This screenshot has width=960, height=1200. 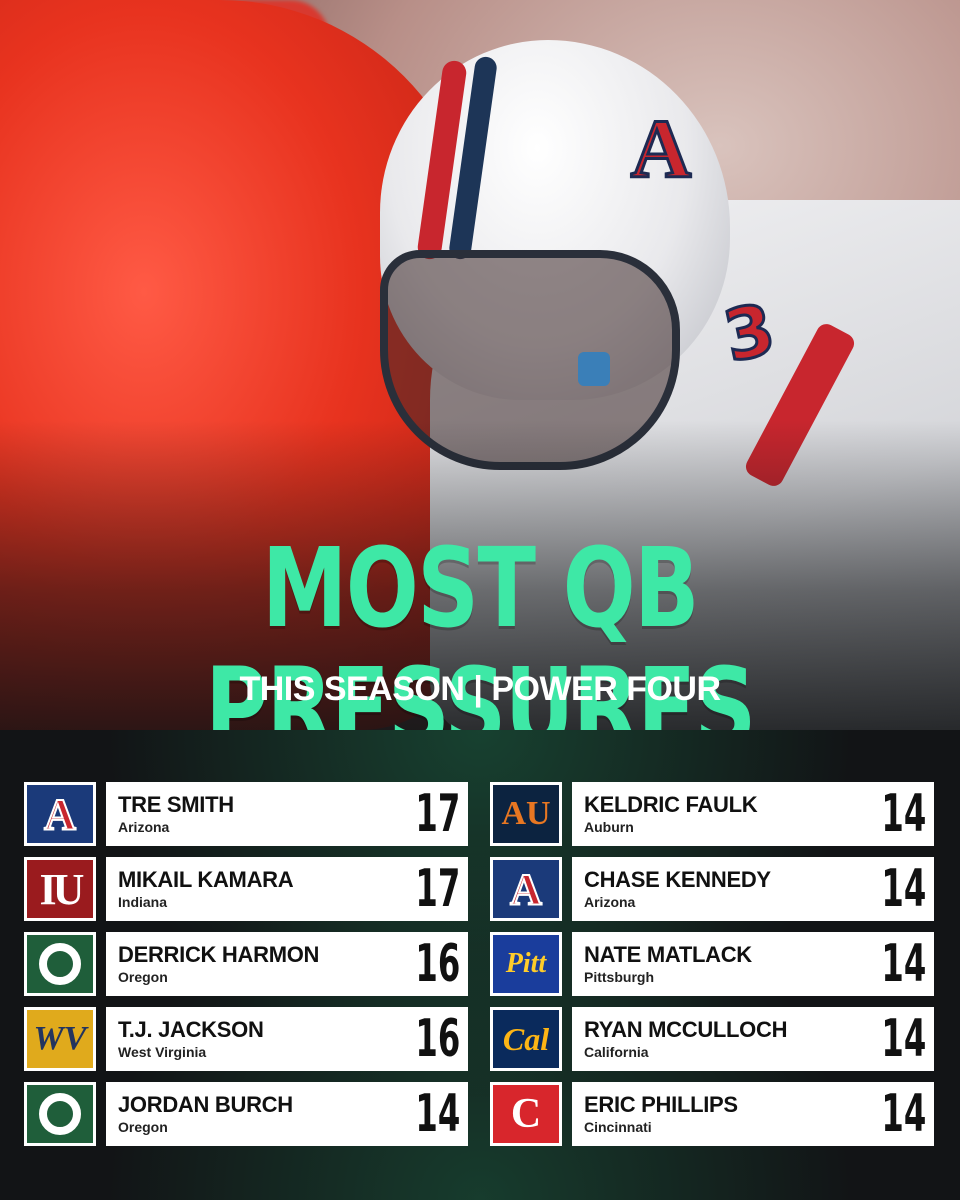 What do you see at coordinates (60, 1039) in the screenshot?
I see `wvu-logo-icon: WV` at bounding box center [60, 1039].